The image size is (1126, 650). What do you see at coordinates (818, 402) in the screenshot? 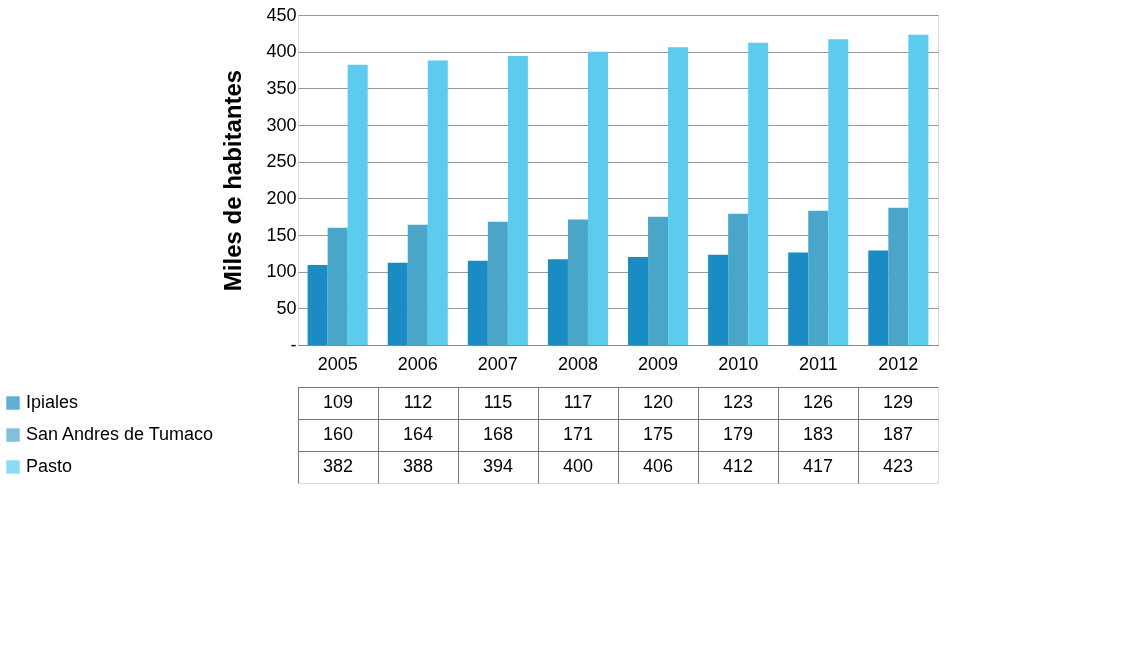
I see `data-label: 126` at bounding box center [818, 402].